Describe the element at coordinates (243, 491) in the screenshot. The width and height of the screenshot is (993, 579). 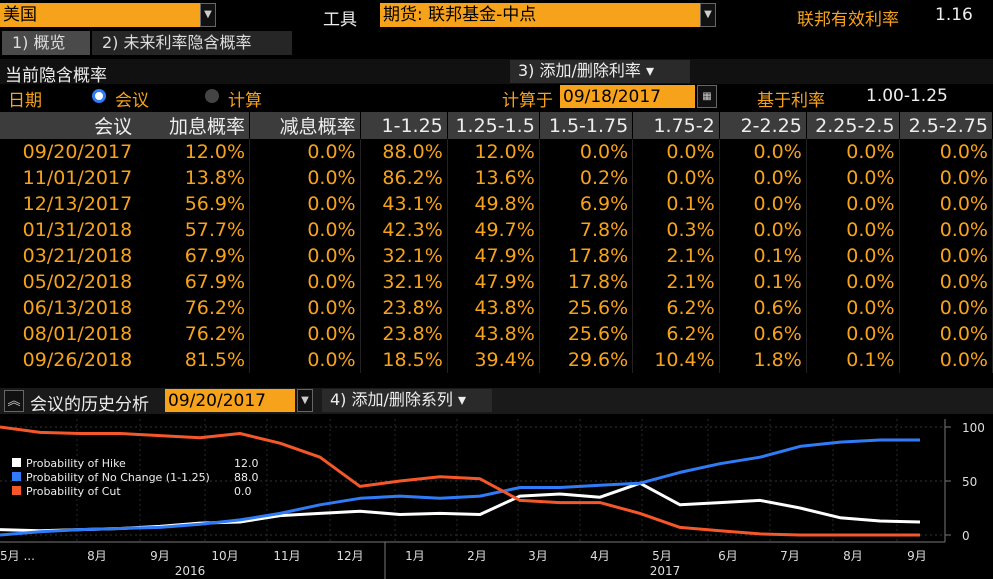
I see `legend-value: 0.0` at that location.